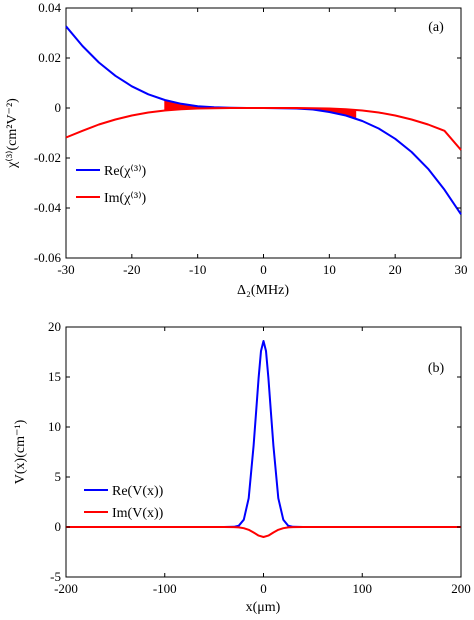 The width and height of the screenshot is (474, 620). Describe the element at coordinates (395, 269) in the screenshot. I see `x-tick-label: 20` at that location.